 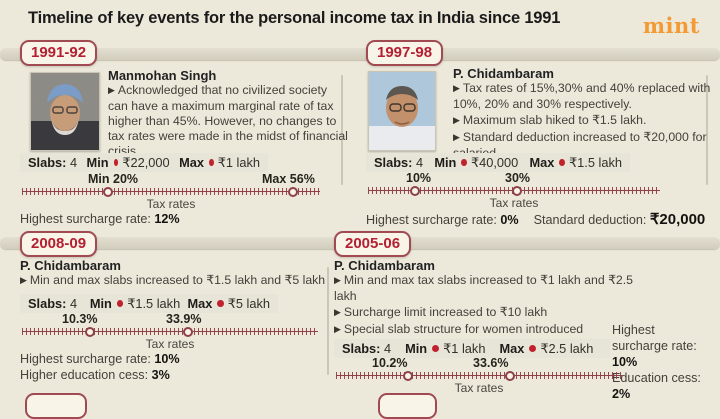 What do you see at coordinates (373, 244) in the screenshot?
I see `year-badge-2005-06: 2005-06` at bounding box center [373, 244].